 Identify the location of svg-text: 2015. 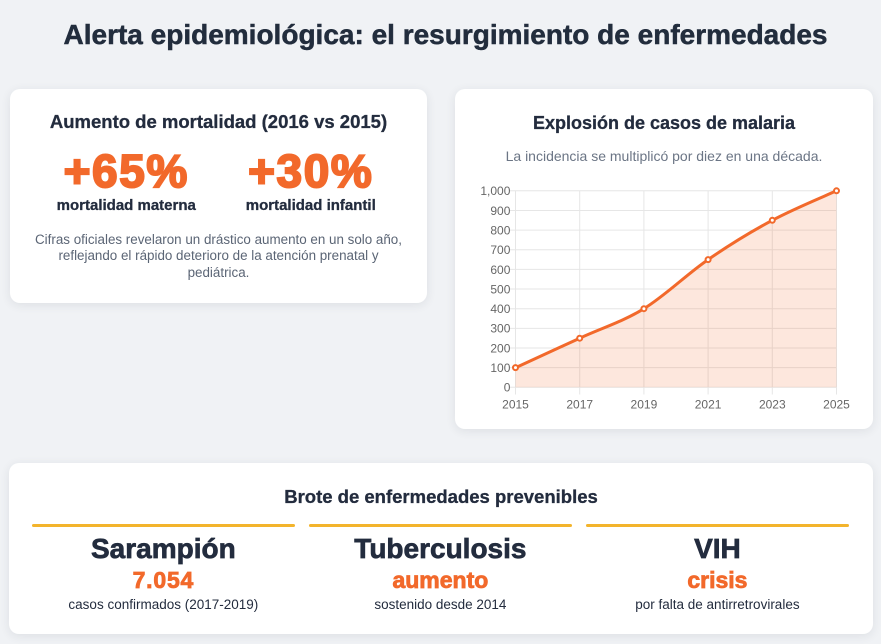
(515, 405).